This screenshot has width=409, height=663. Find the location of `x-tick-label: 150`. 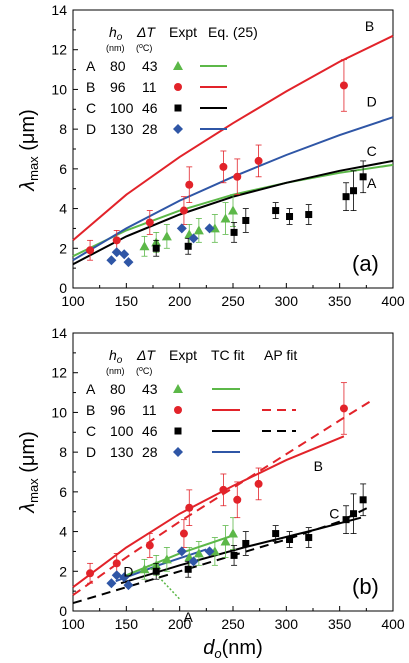

x-tick-label: 150 is located at coordinates (127, 624).